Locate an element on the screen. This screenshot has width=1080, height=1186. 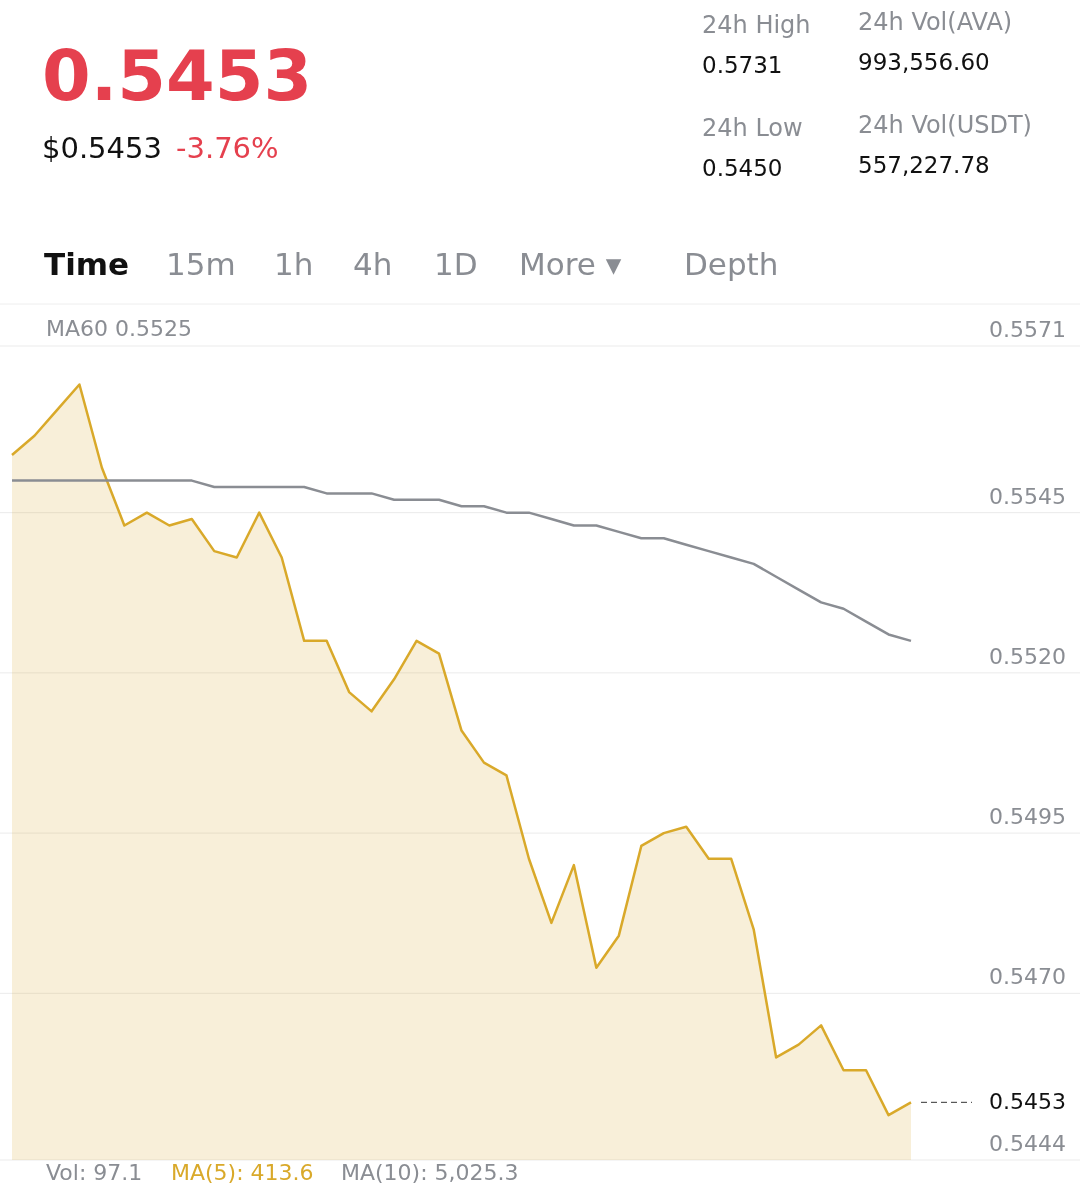
text: 1h is located at coordinates (294, 264).